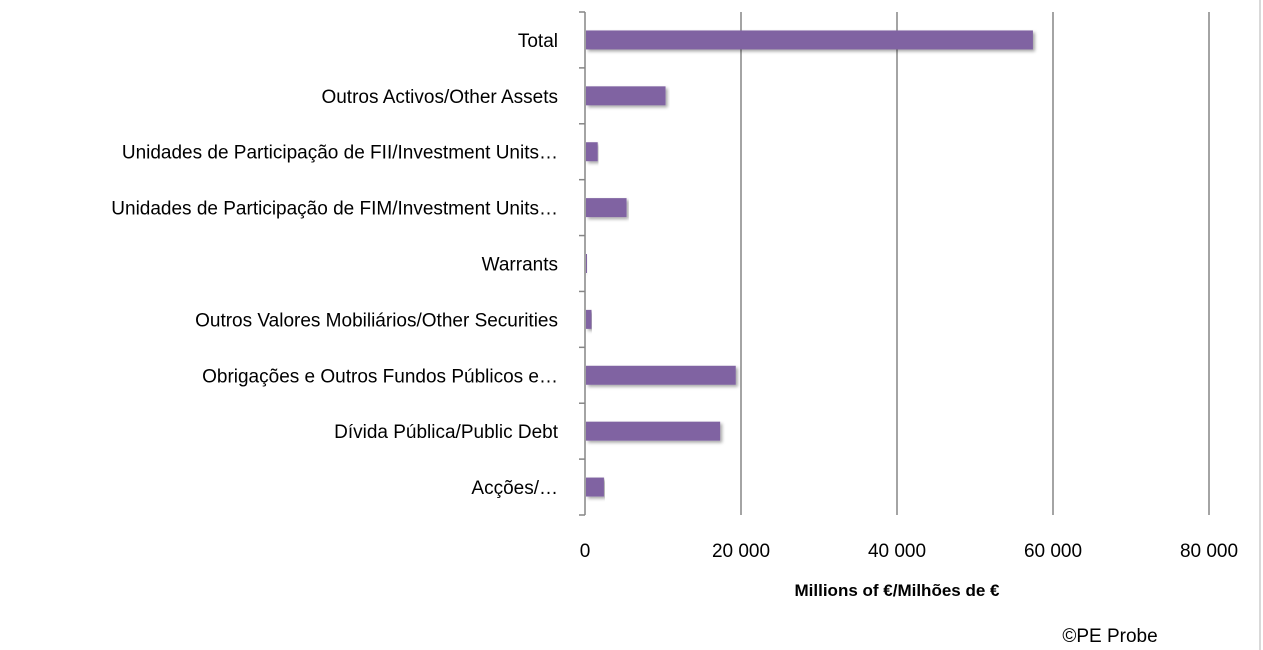 The image size is (1263, 650). Describe the element at coordinates (741, 551) in the screenshot. I see `x-tick-label: 20 000` at that location.